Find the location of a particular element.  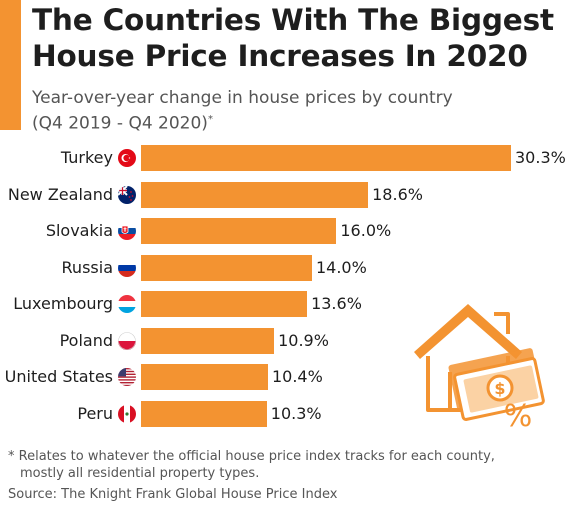

bar-row: United States 10.4% is located at coordinates (286, 377).